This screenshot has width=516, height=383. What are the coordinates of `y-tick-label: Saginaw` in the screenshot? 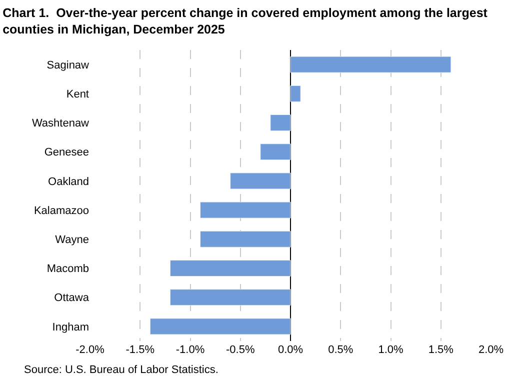 It's located at (68, 65).